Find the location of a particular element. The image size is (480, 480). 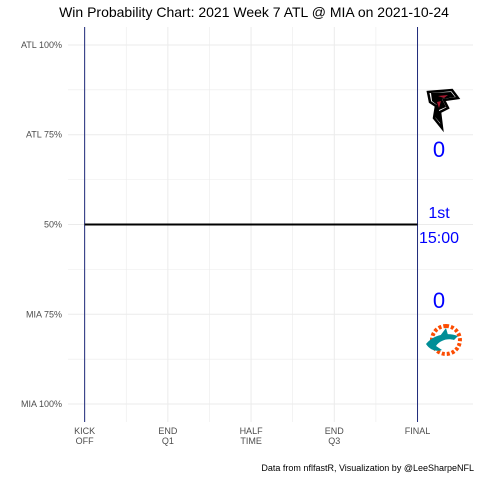

home-score: 0 is located at coordinates (439, 300).